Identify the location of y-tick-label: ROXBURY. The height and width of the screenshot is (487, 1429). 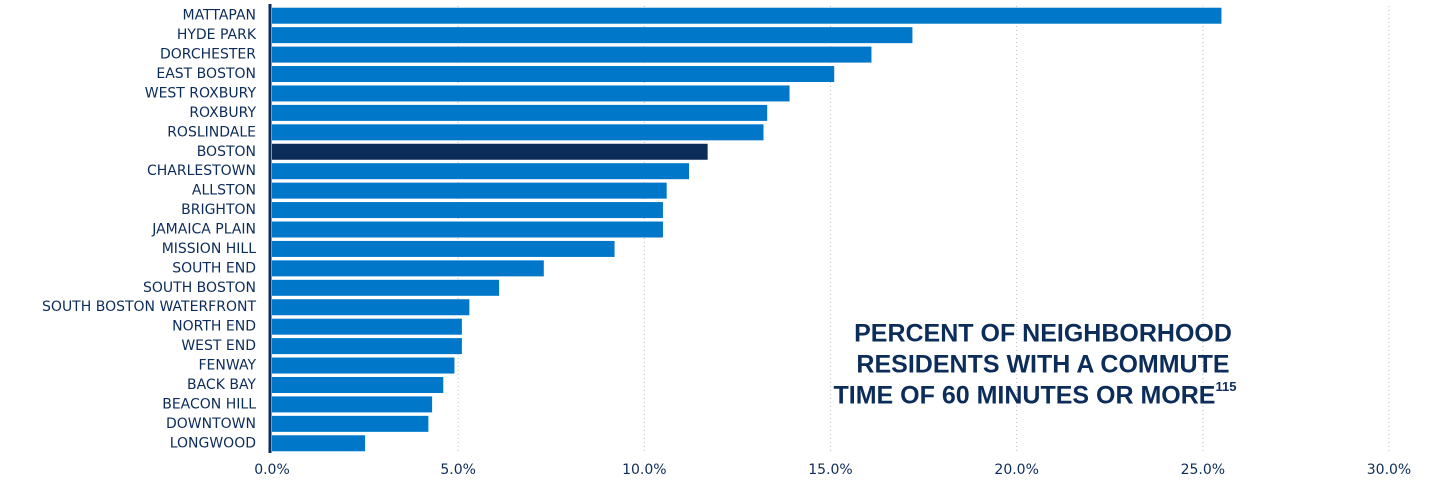
(222, 113).